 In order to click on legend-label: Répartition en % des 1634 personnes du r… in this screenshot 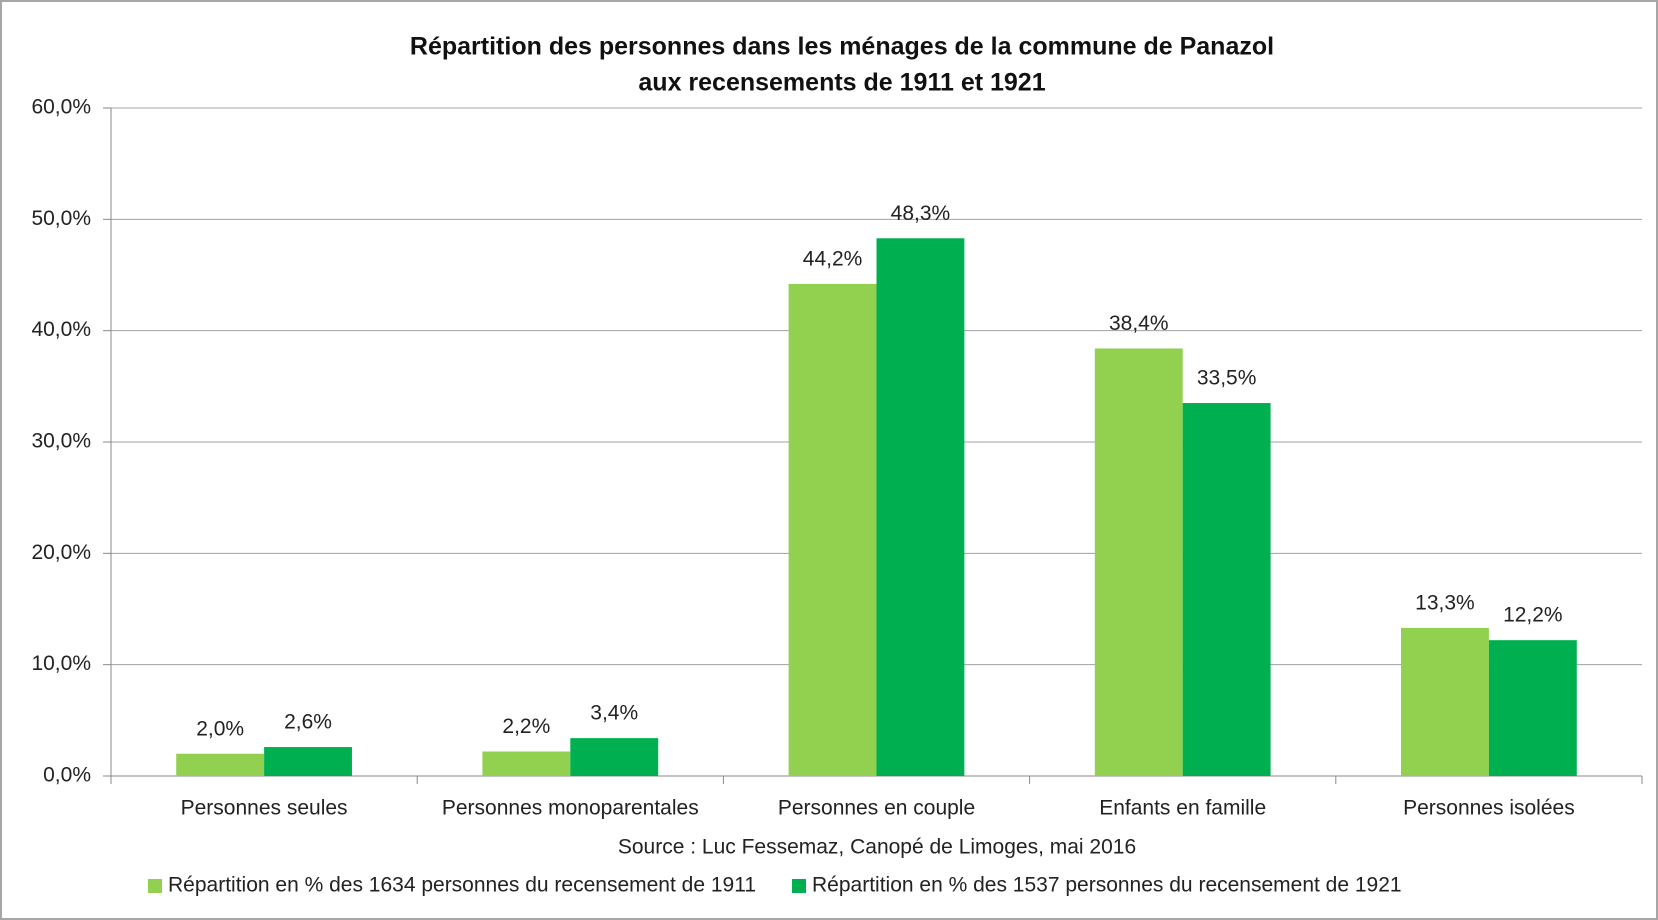, I will do `click(462, 885)`.